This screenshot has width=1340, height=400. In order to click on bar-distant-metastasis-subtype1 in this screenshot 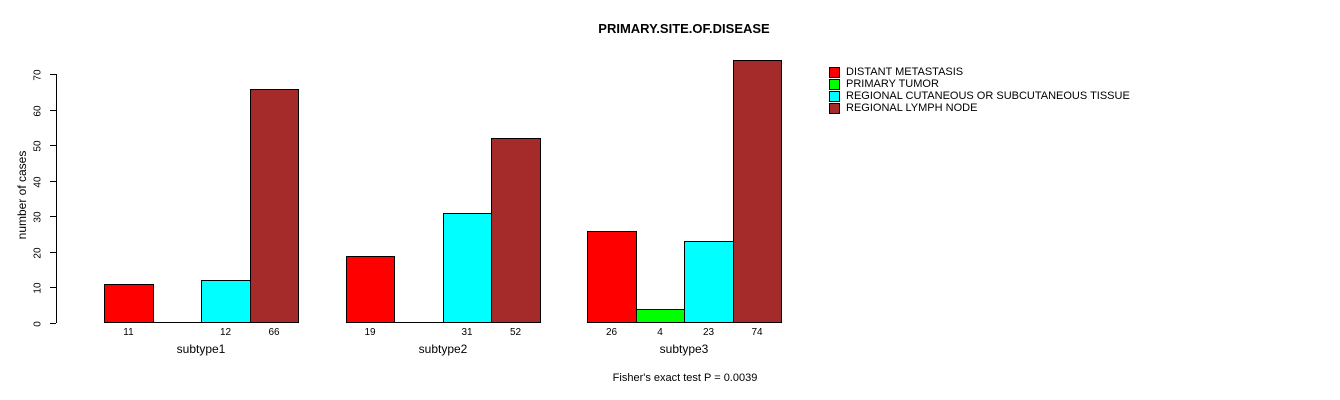, I will do `click(129, 303)`.